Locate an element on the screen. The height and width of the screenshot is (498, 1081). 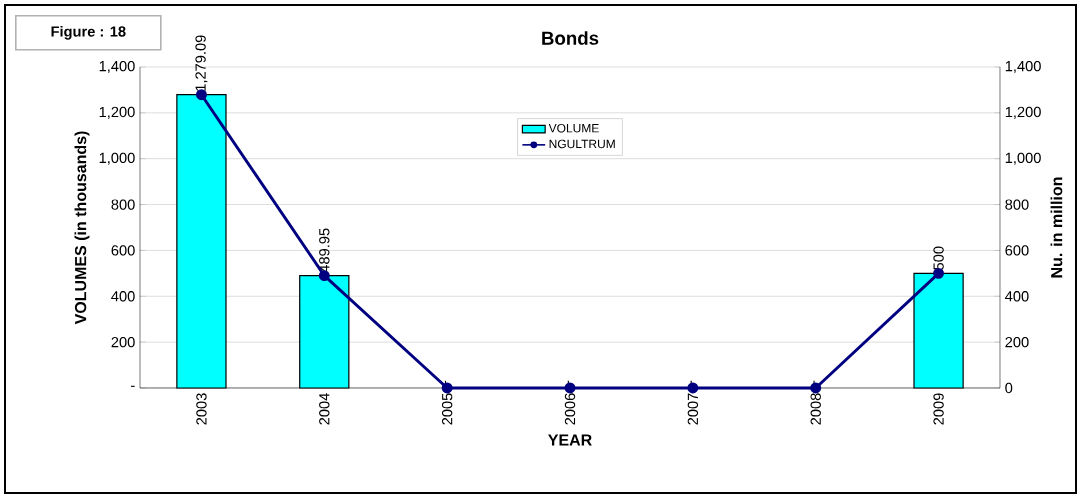
x-tick-label: 2004 is located at coordinates (324, 409).